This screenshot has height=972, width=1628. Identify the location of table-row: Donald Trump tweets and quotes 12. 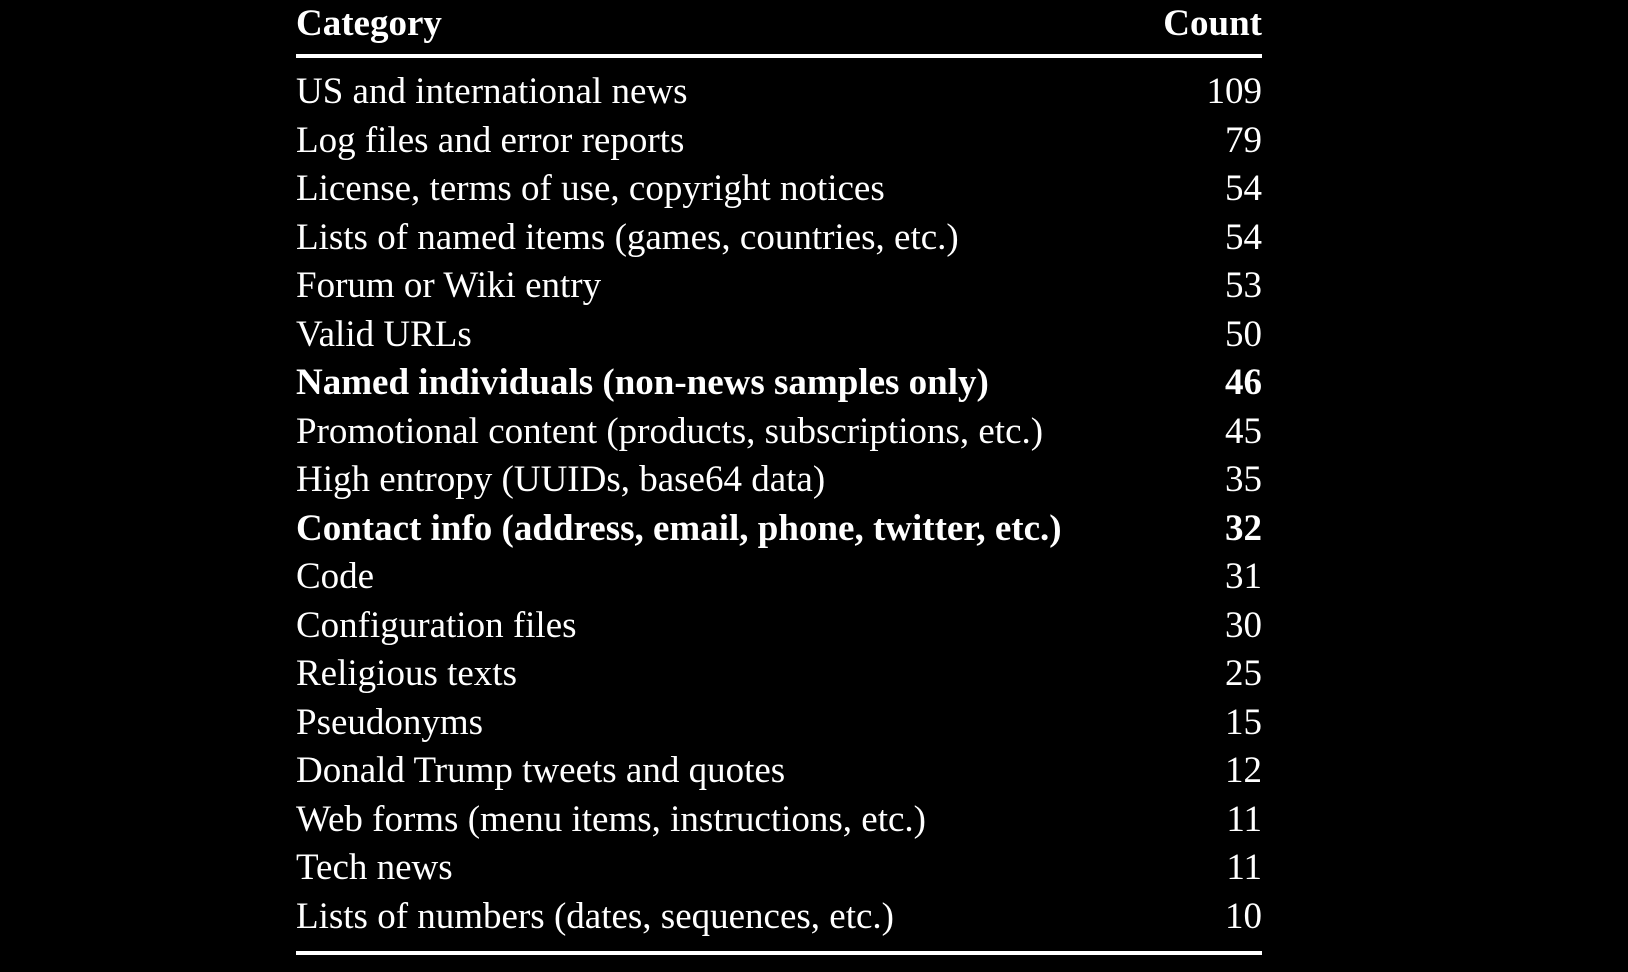
(779, 771).